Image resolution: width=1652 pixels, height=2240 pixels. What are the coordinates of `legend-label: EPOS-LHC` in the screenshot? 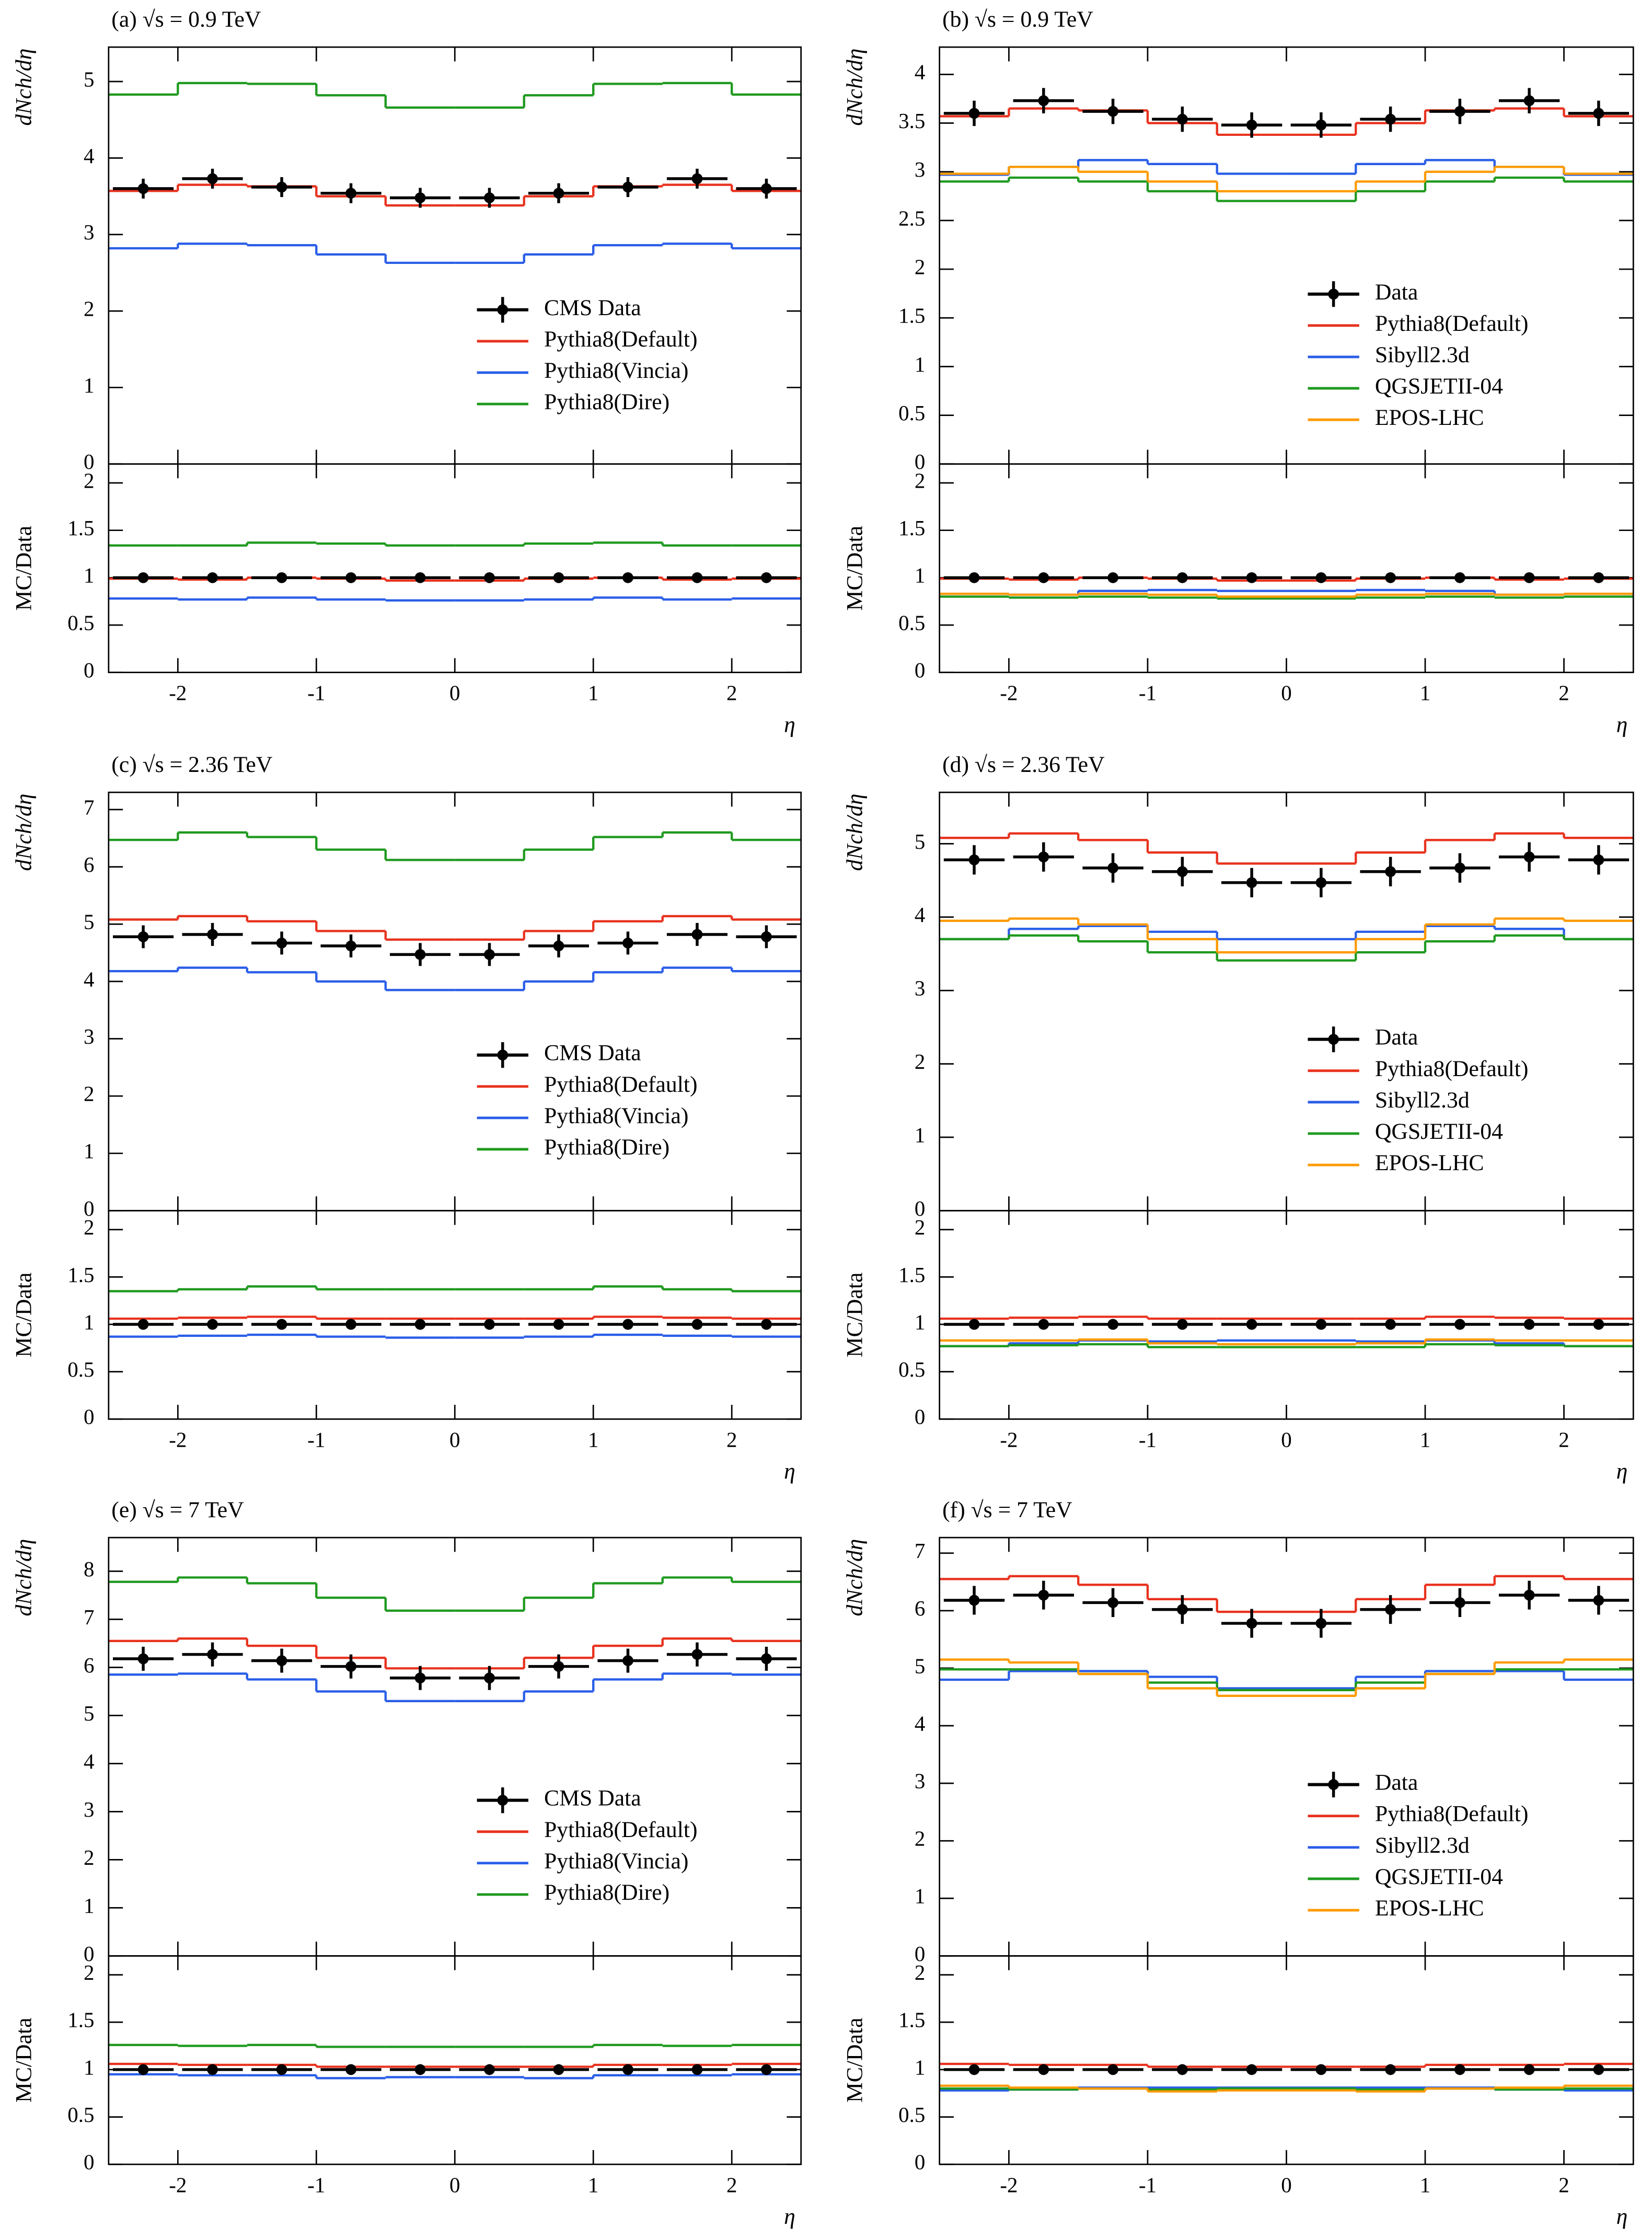 It's located at (1429, 1162).